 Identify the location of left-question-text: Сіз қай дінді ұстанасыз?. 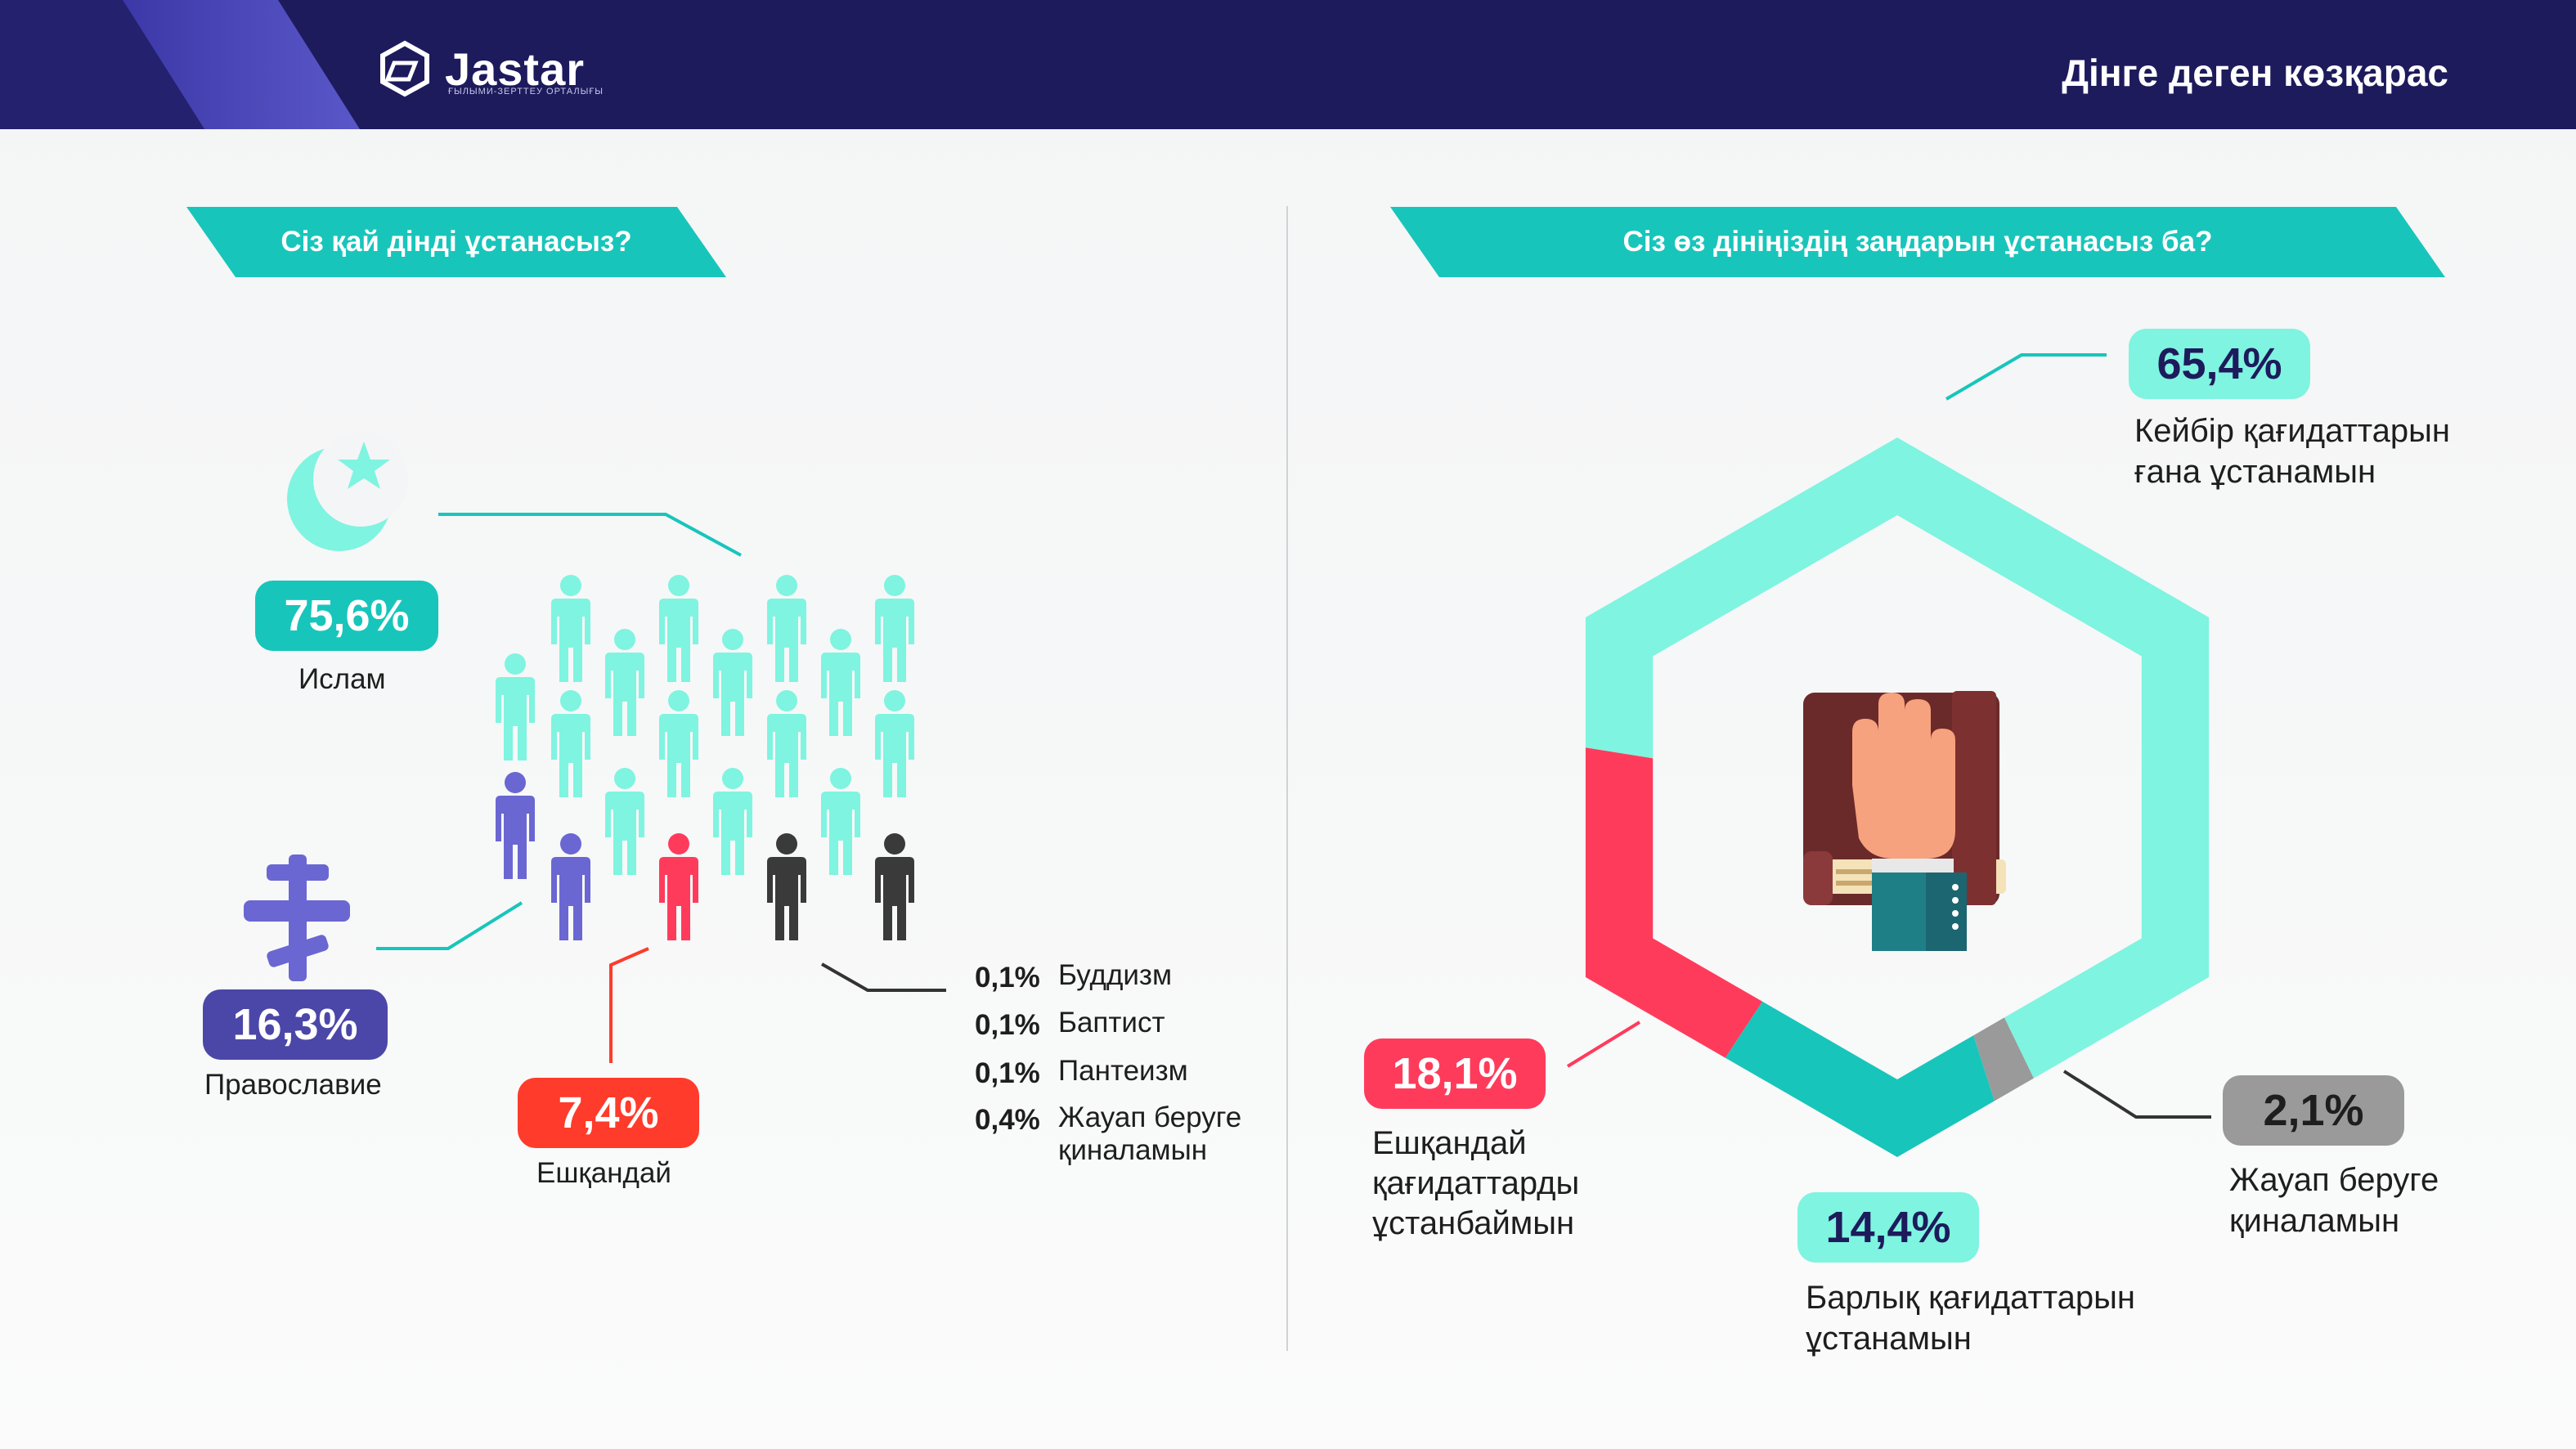
(456, 242).